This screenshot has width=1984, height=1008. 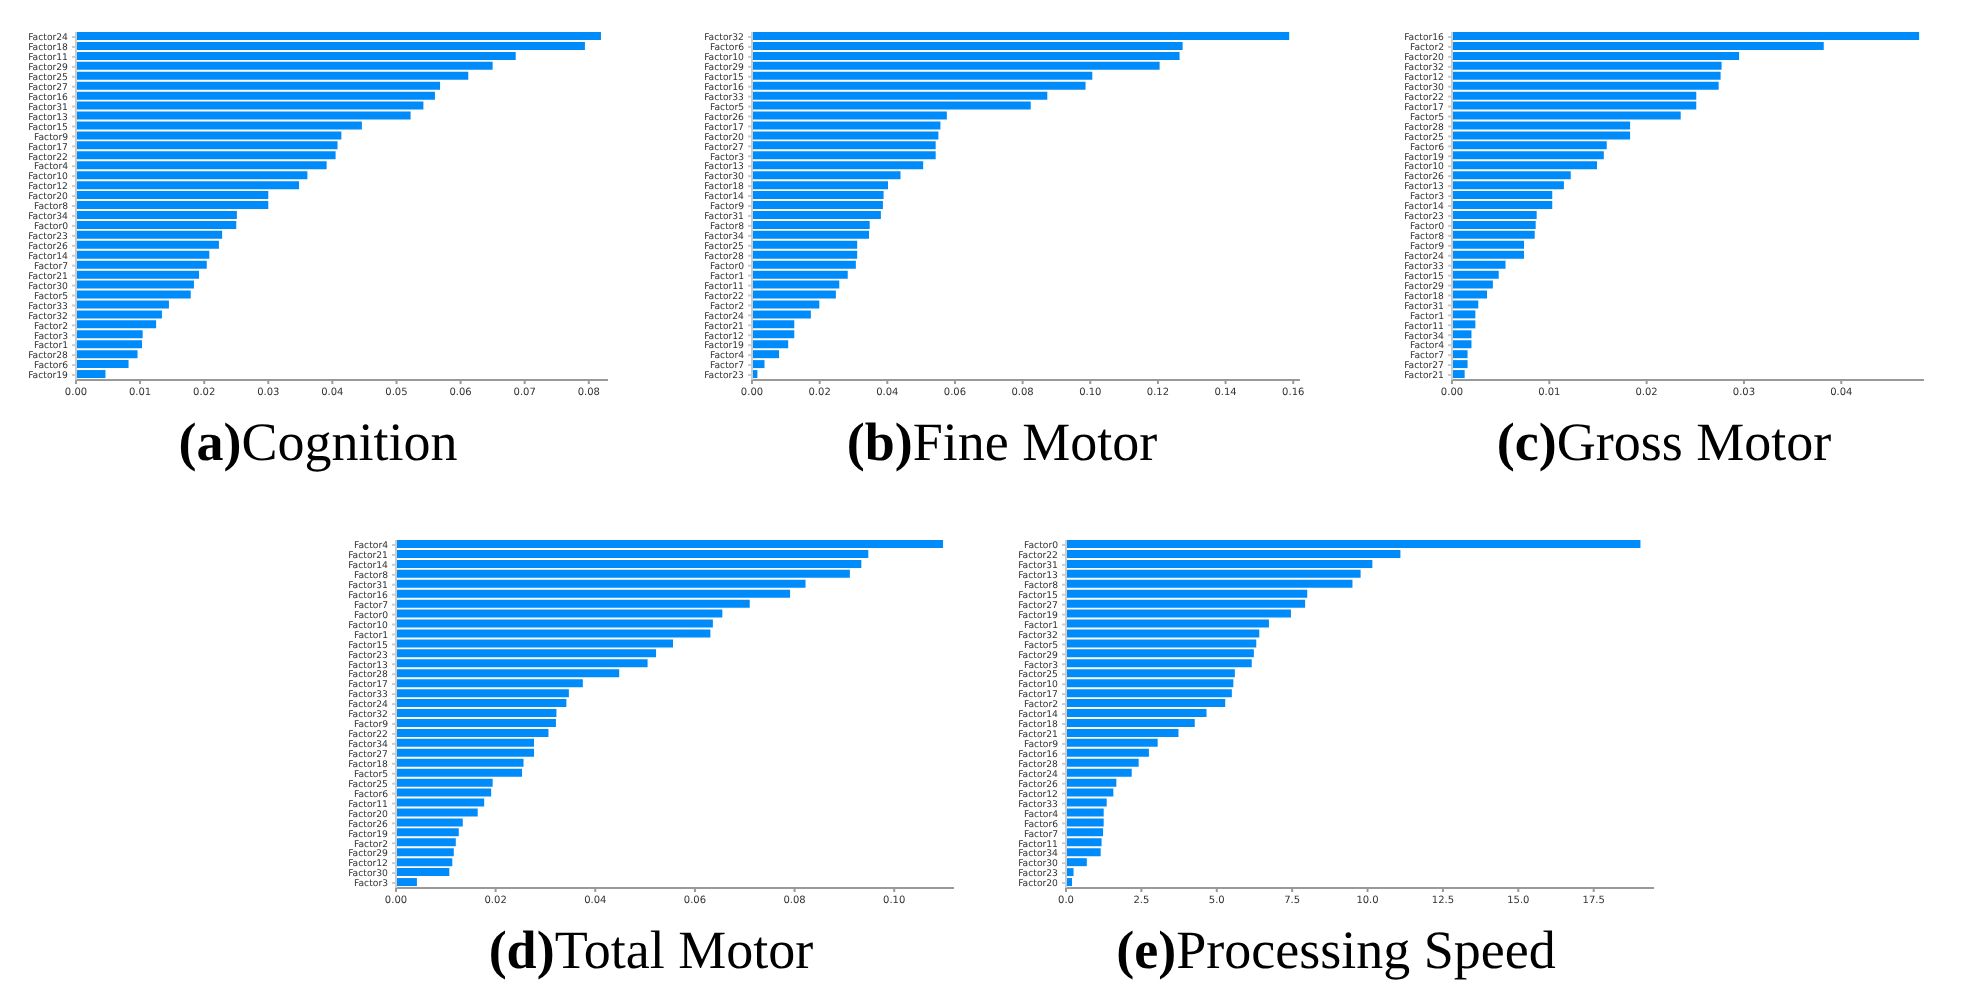 What do you see at coordinates (1664, 442) in the screenshot?
I see `text: (c)Gross Motor` at bounding box center [1664, 442].